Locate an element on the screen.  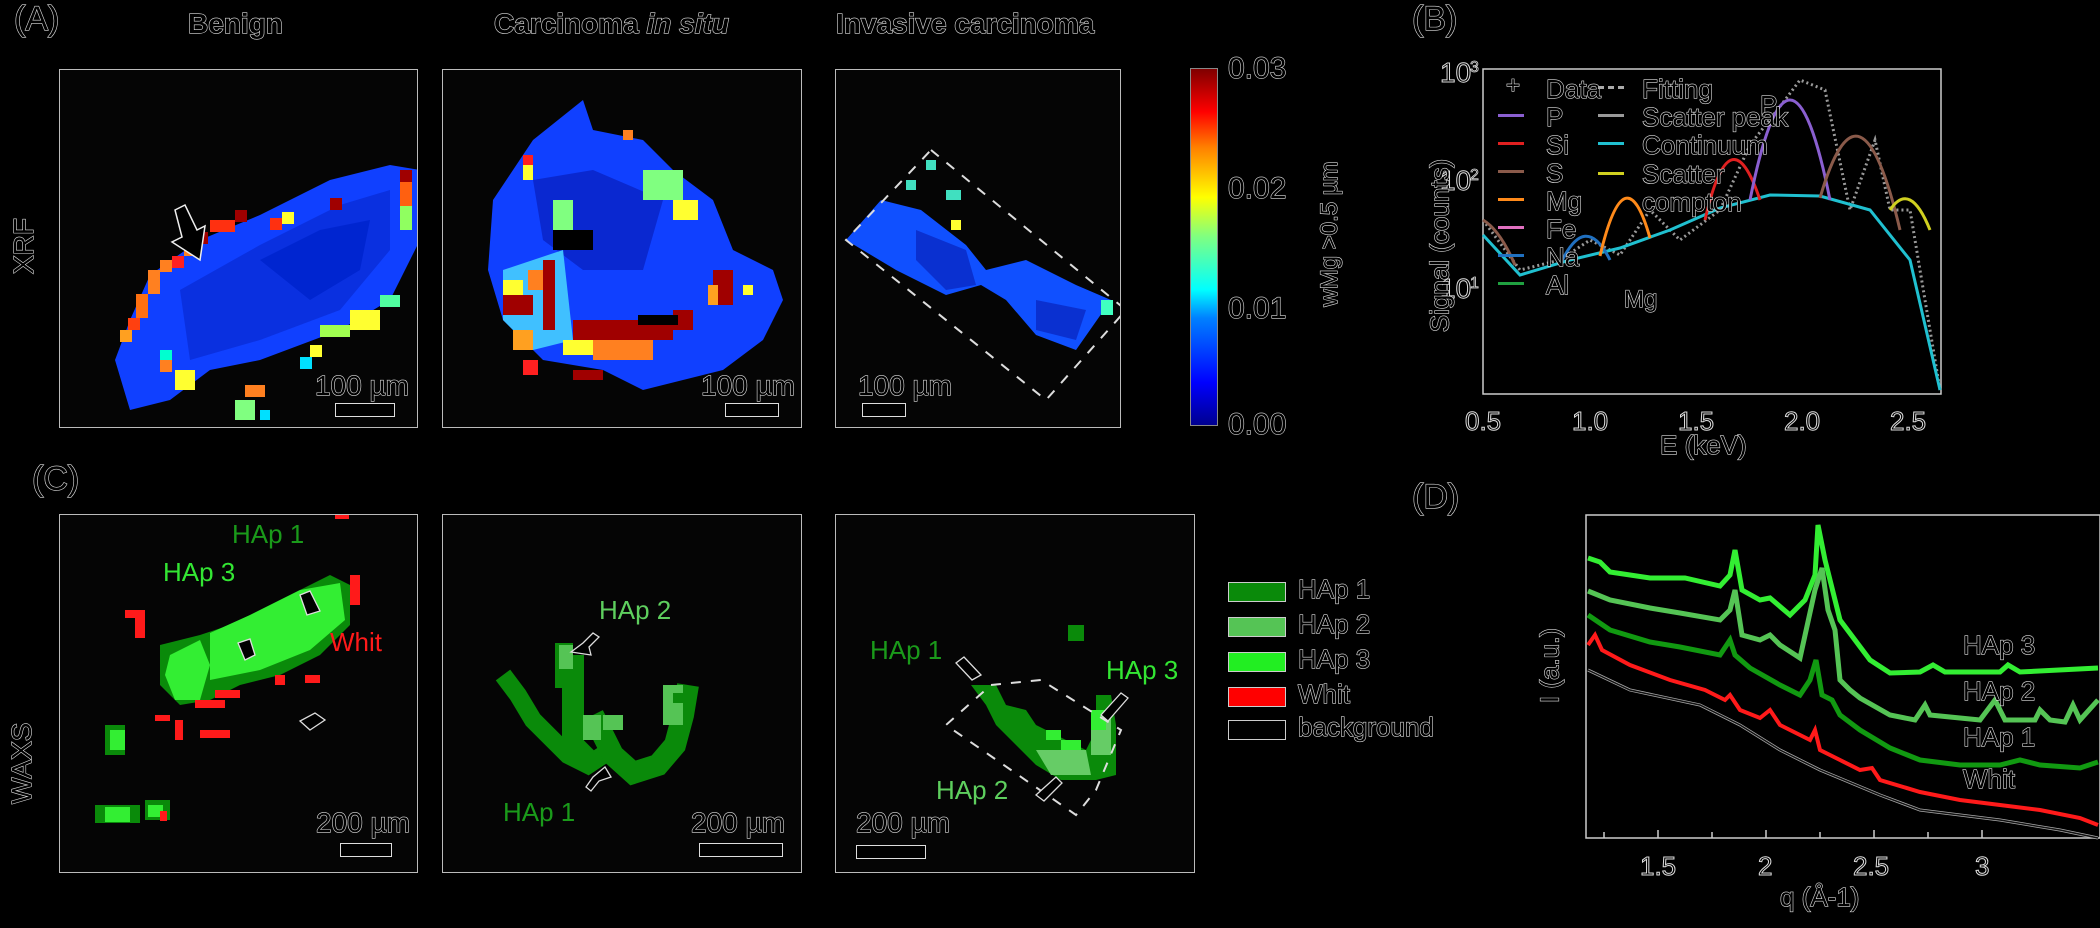
waxs-phase-map-cis is located at coordinates (597, 712).